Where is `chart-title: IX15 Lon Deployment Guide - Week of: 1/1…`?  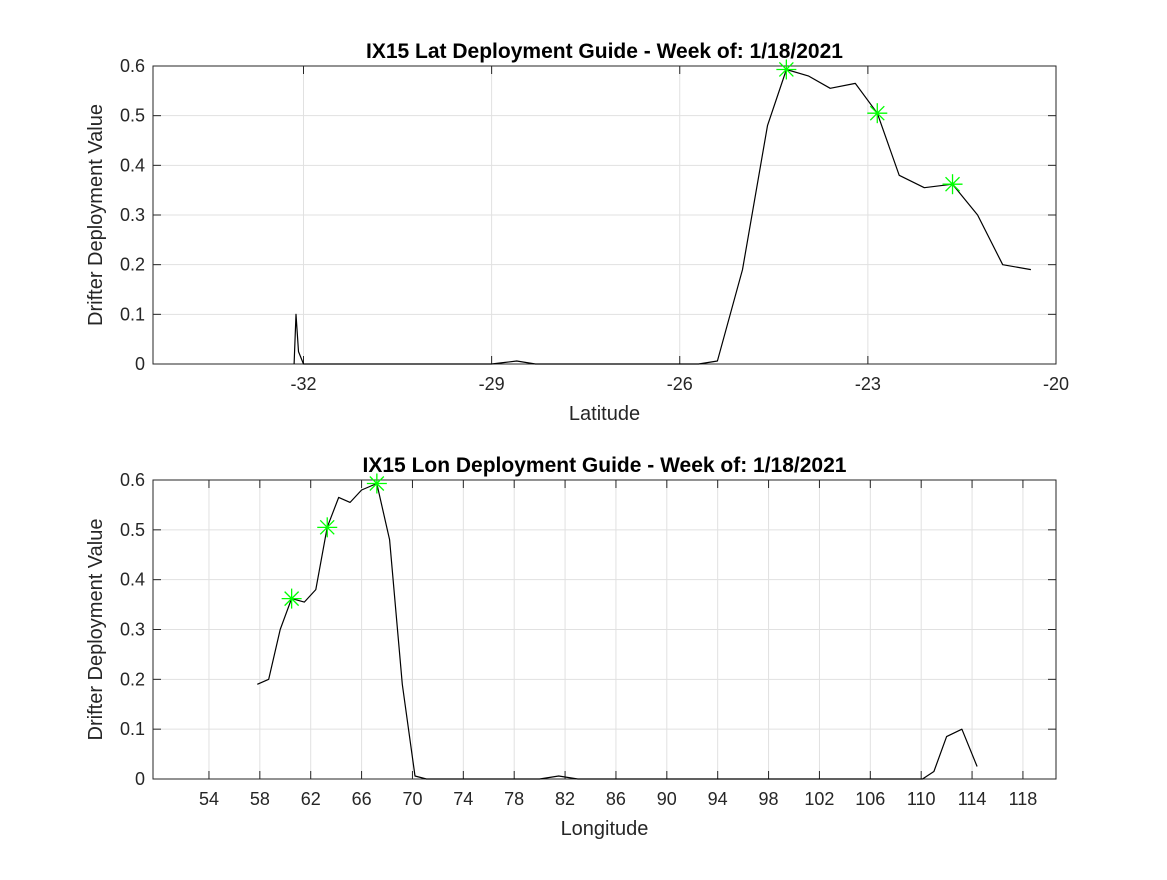 chart-title: IX15 Lon Deployment Guide - Week of: 1/1… is located at coordinates (605, 465).